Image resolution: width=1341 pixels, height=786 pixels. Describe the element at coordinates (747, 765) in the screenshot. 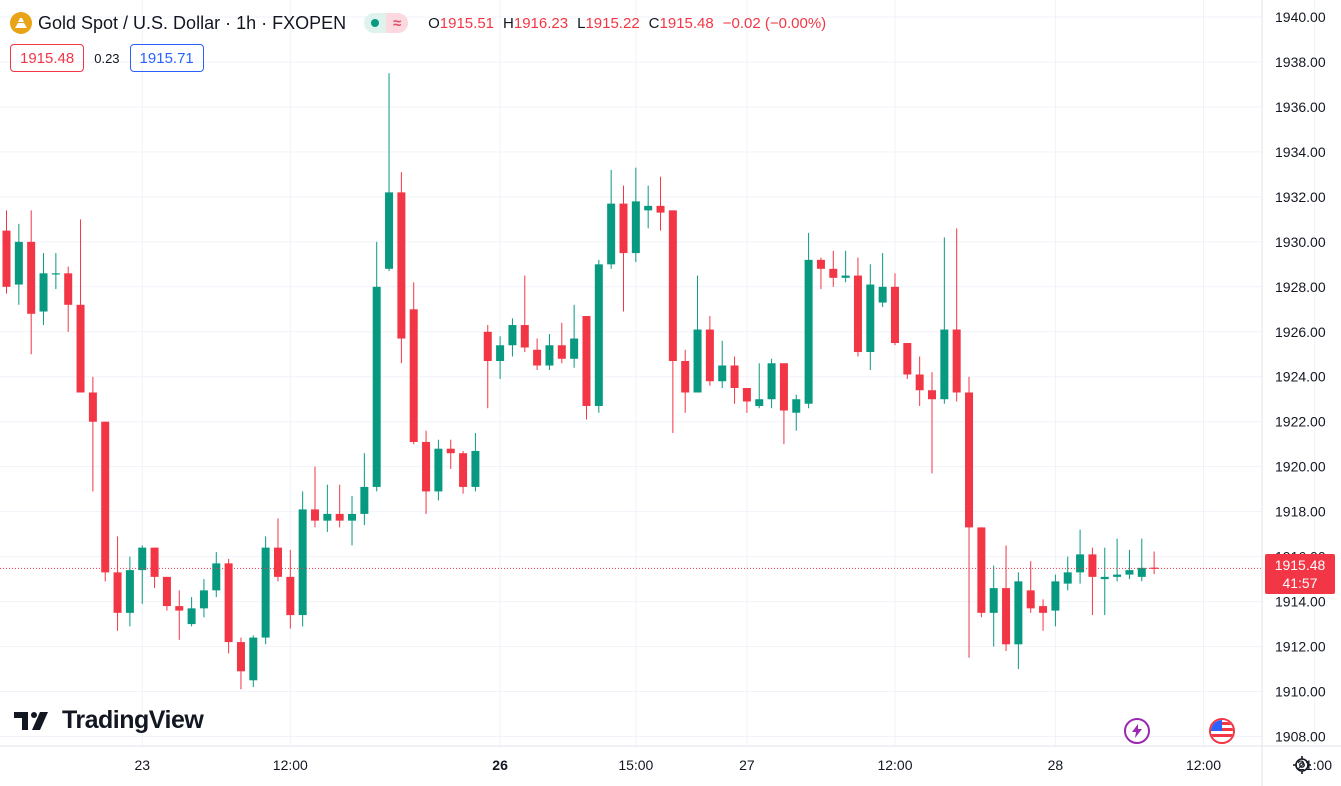

I see `time-tick-label: 27` at that location.